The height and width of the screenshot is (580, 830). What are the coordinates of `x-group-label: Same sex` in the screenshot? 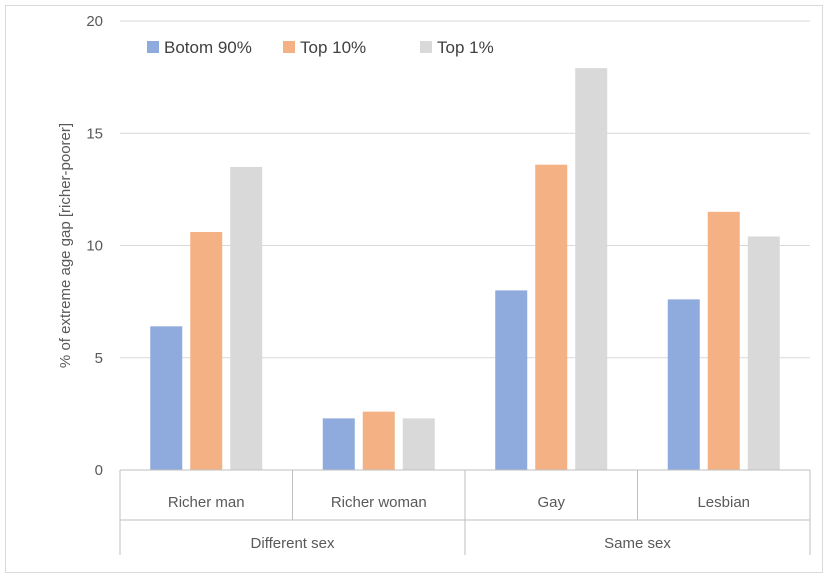 It's located at (637, 543).